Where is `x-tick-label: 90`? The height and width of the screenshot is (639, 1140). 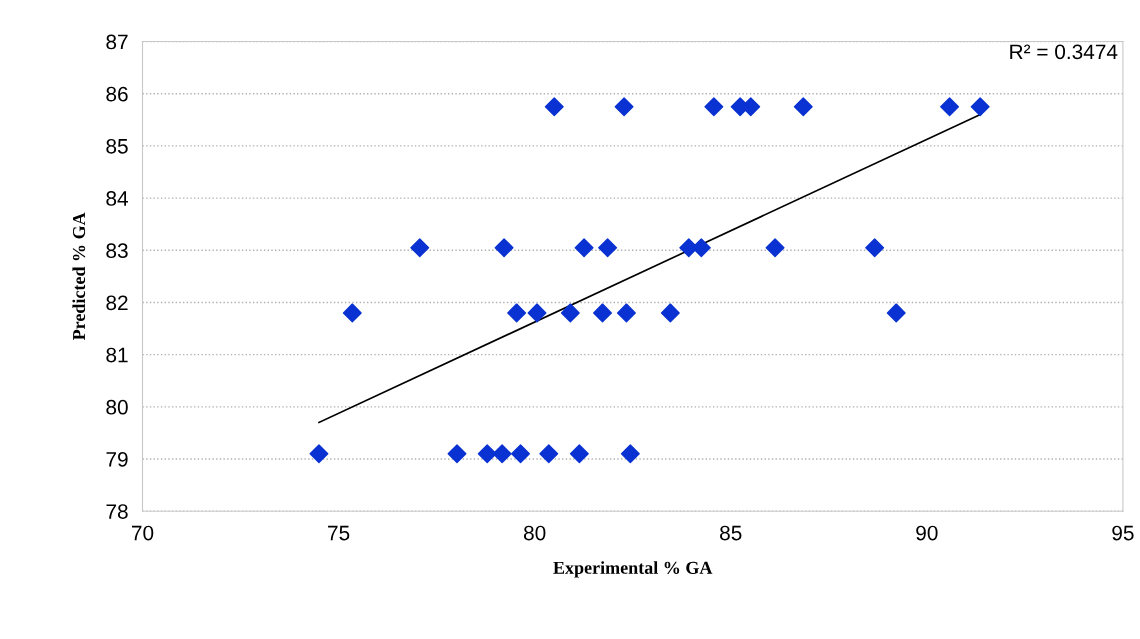
x-tick-label: 90 is located at coordinates (927, 533).